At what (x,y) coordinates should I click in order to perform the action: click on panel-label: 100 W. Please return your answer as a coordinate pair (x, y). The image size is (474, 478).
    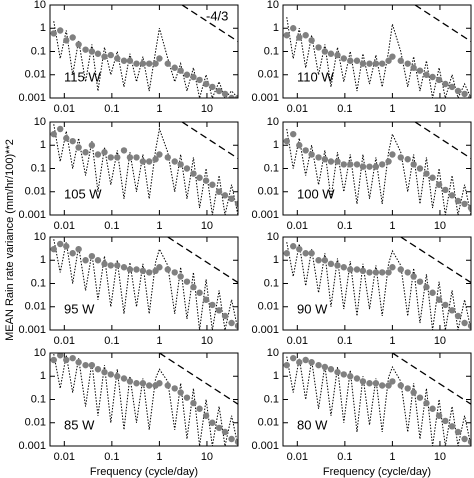
    Looking at the image, I should click on (316, 193).